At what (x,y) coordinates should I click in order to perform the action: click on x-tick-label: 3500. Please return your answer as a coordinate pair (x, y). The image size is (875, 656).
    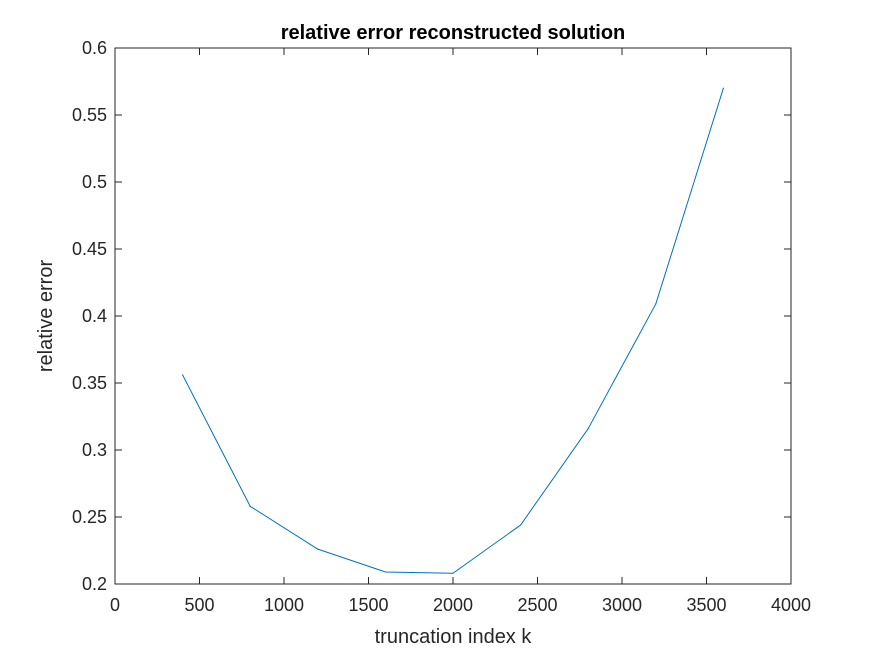
    Looking at the image, I should click on (706, 605).